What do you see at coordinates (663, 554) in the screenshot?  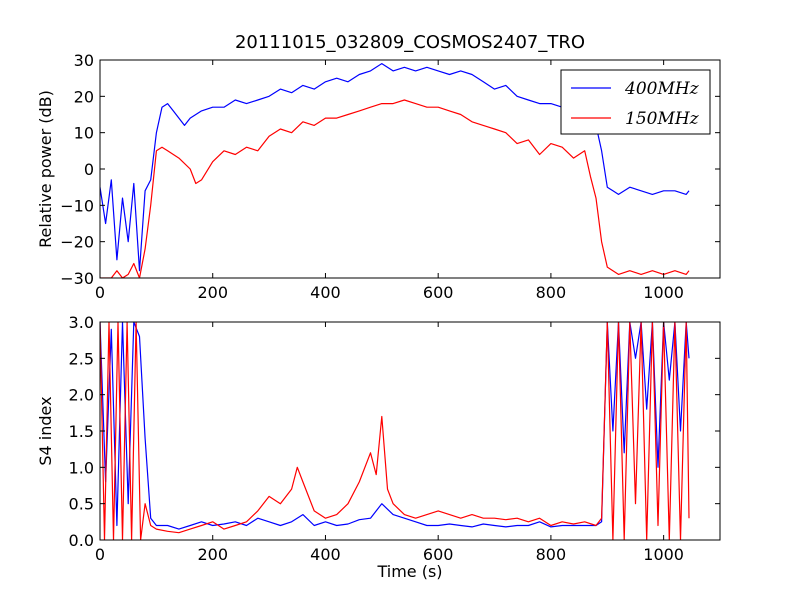 I see `s4-xtick-label: 1000` at bounding box center [663, 554].